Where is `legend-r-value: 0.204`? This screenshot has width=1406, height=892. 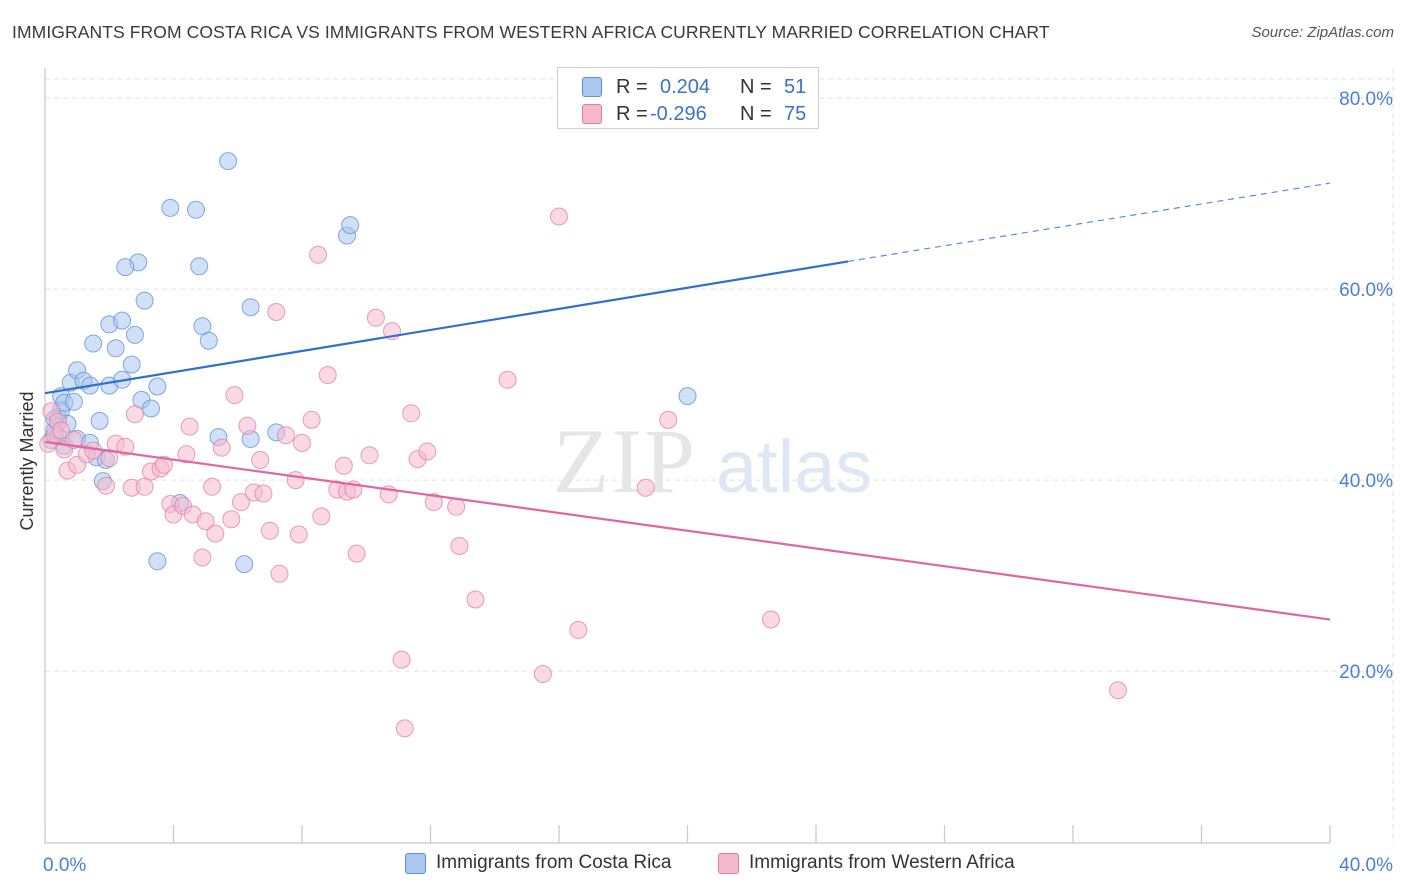 legend-r-value: 0.204 is located at coordinates (685, 86).